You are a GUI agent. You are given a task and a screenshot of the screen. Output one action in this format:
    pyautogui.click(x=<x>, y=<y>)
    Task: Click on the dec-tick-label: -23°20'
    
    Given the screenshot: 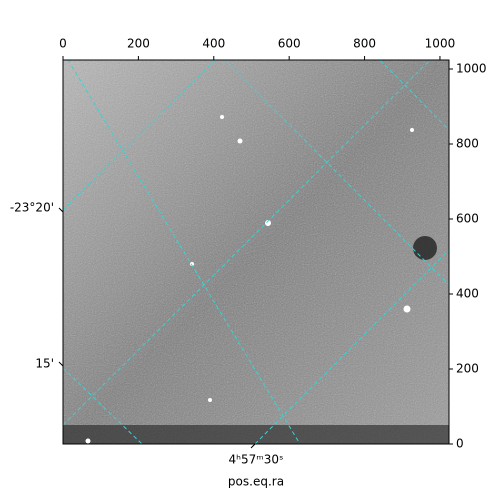 What is the action you would take?
    pyautogui.click(x=32, y=208)
    